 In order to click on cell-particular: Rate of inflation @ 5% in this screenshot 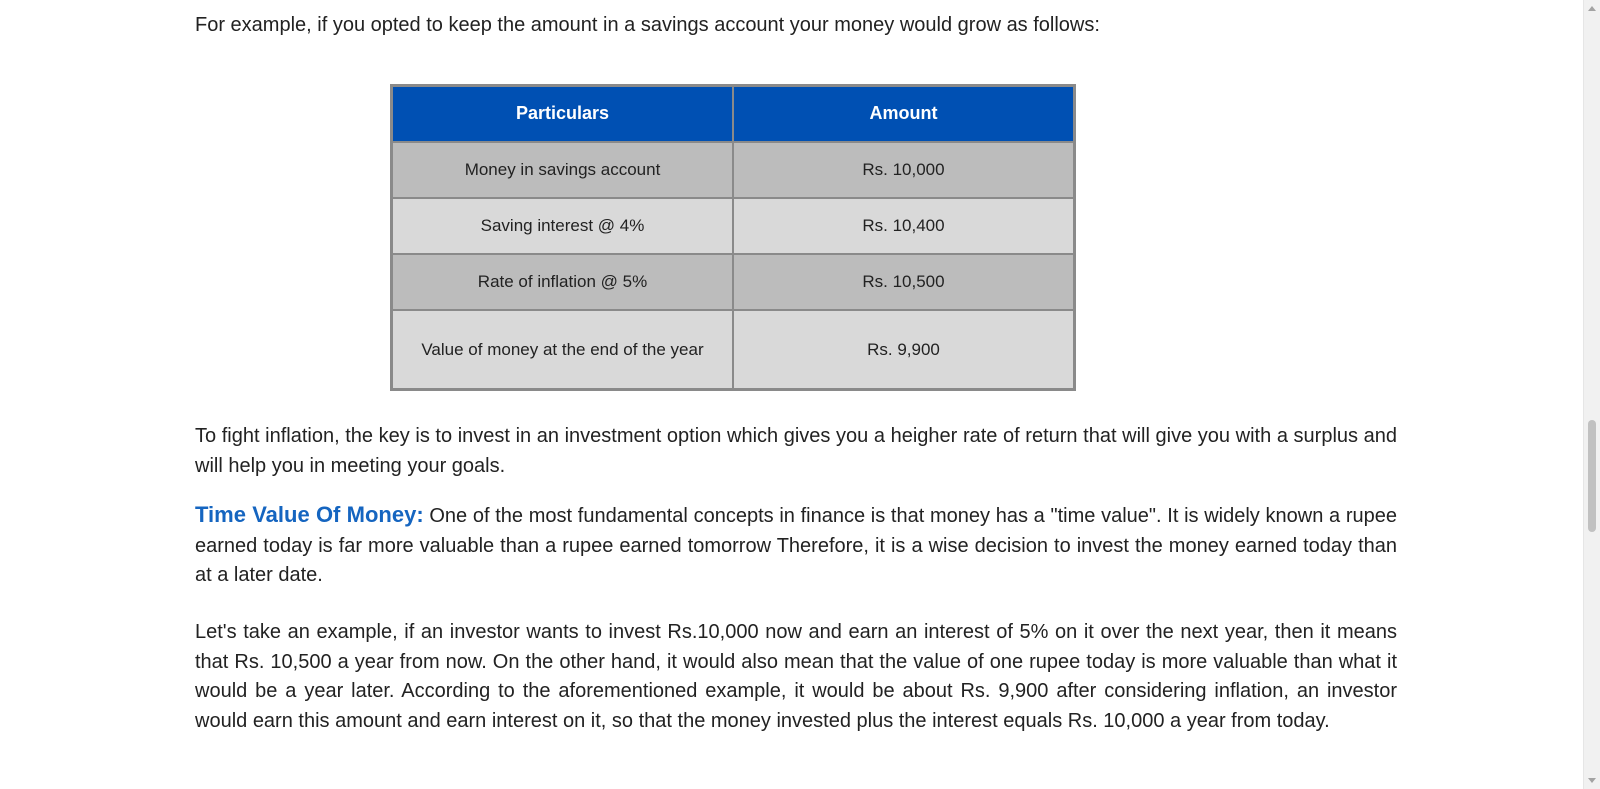, I will do `click(562, 281)`.